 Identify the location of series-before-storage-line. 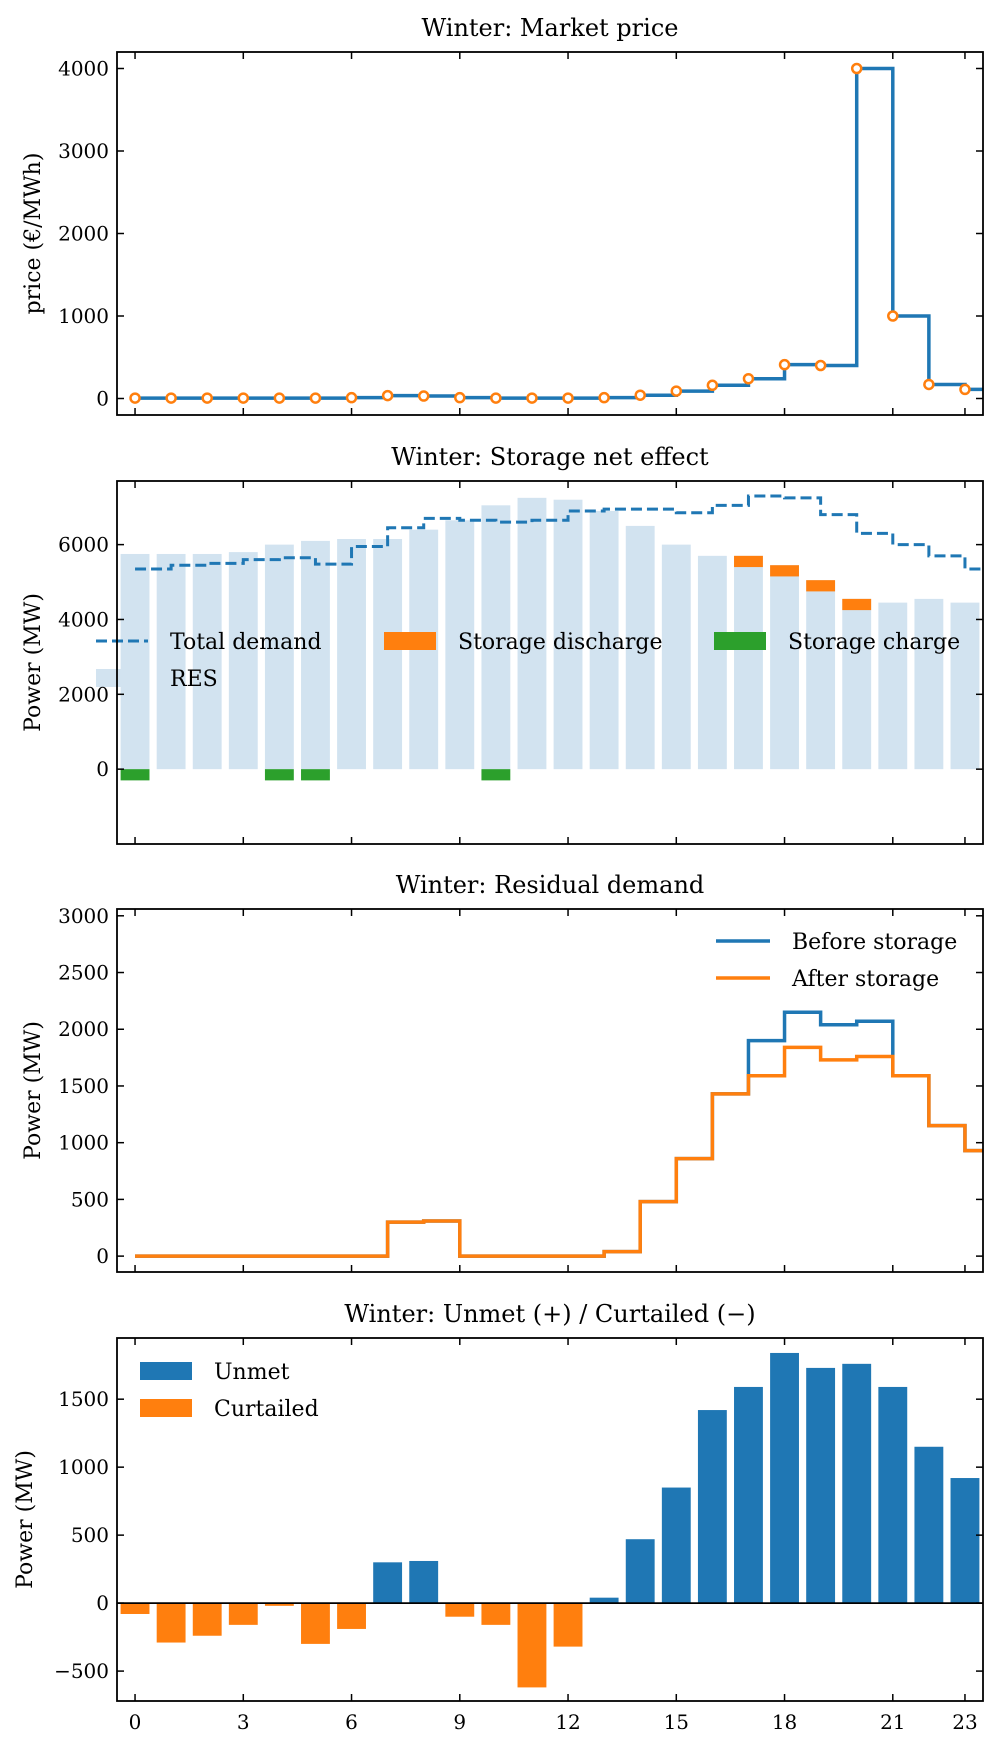
(559, 1134).